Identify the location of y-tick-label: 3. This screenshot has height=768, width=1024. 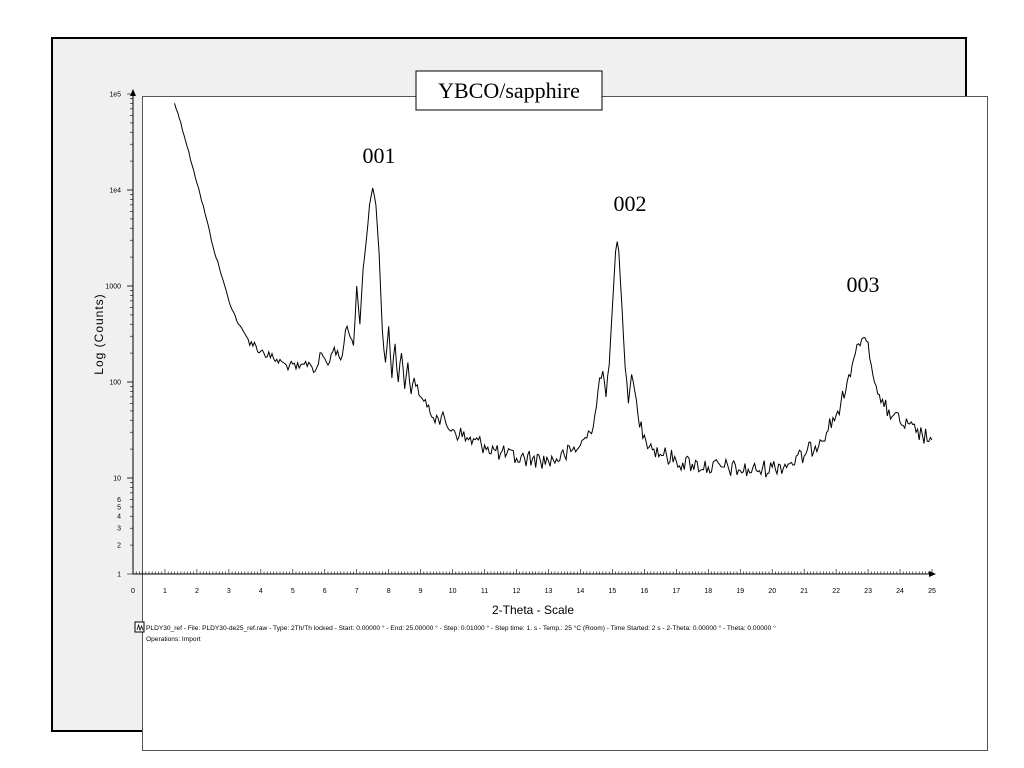
(119, 529).